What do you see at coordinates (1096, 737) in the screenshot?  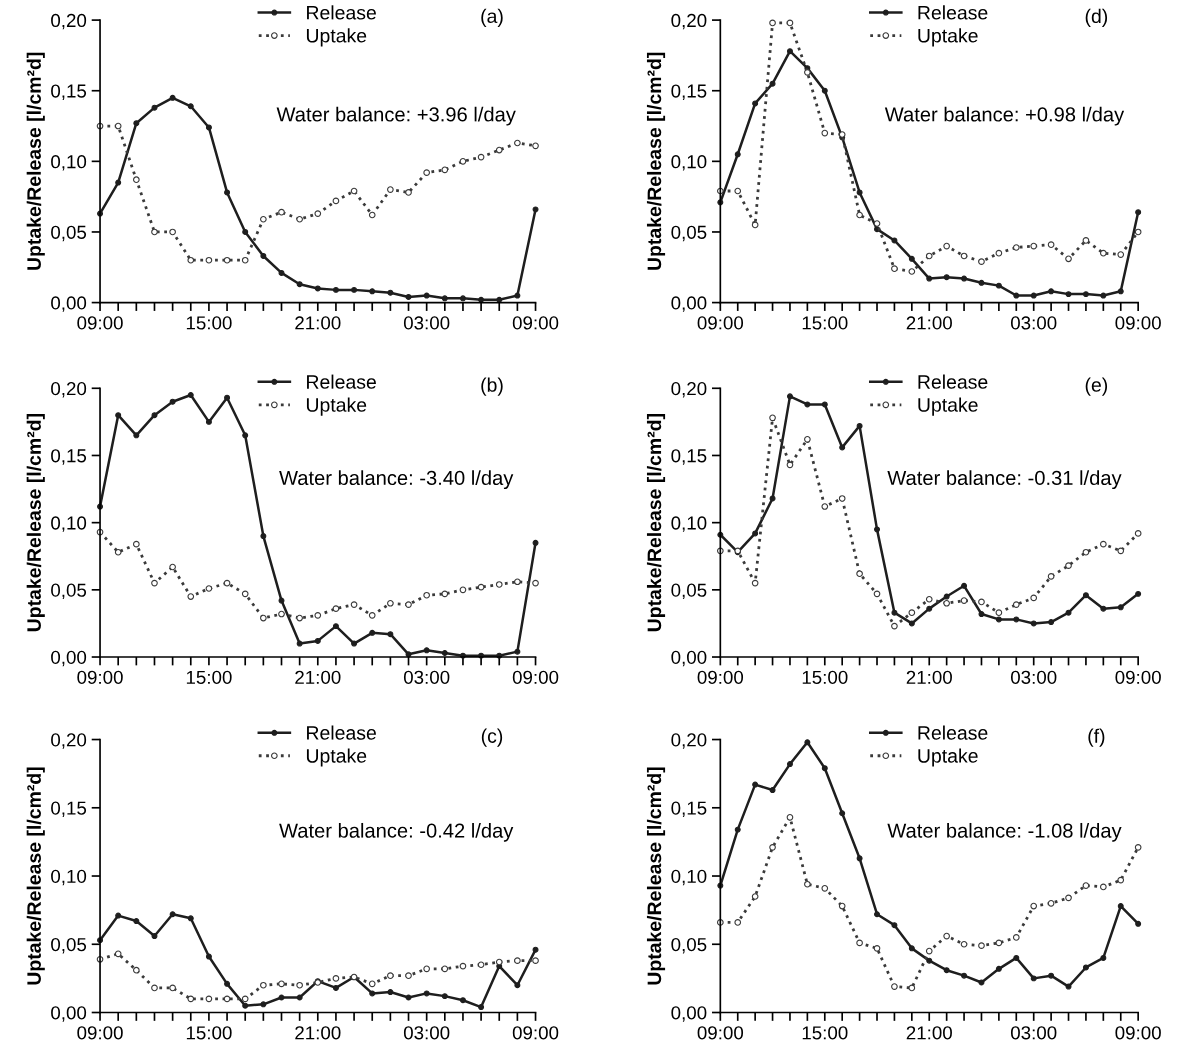 I see `annotation: (f)` at bounding box center [1096, 737].